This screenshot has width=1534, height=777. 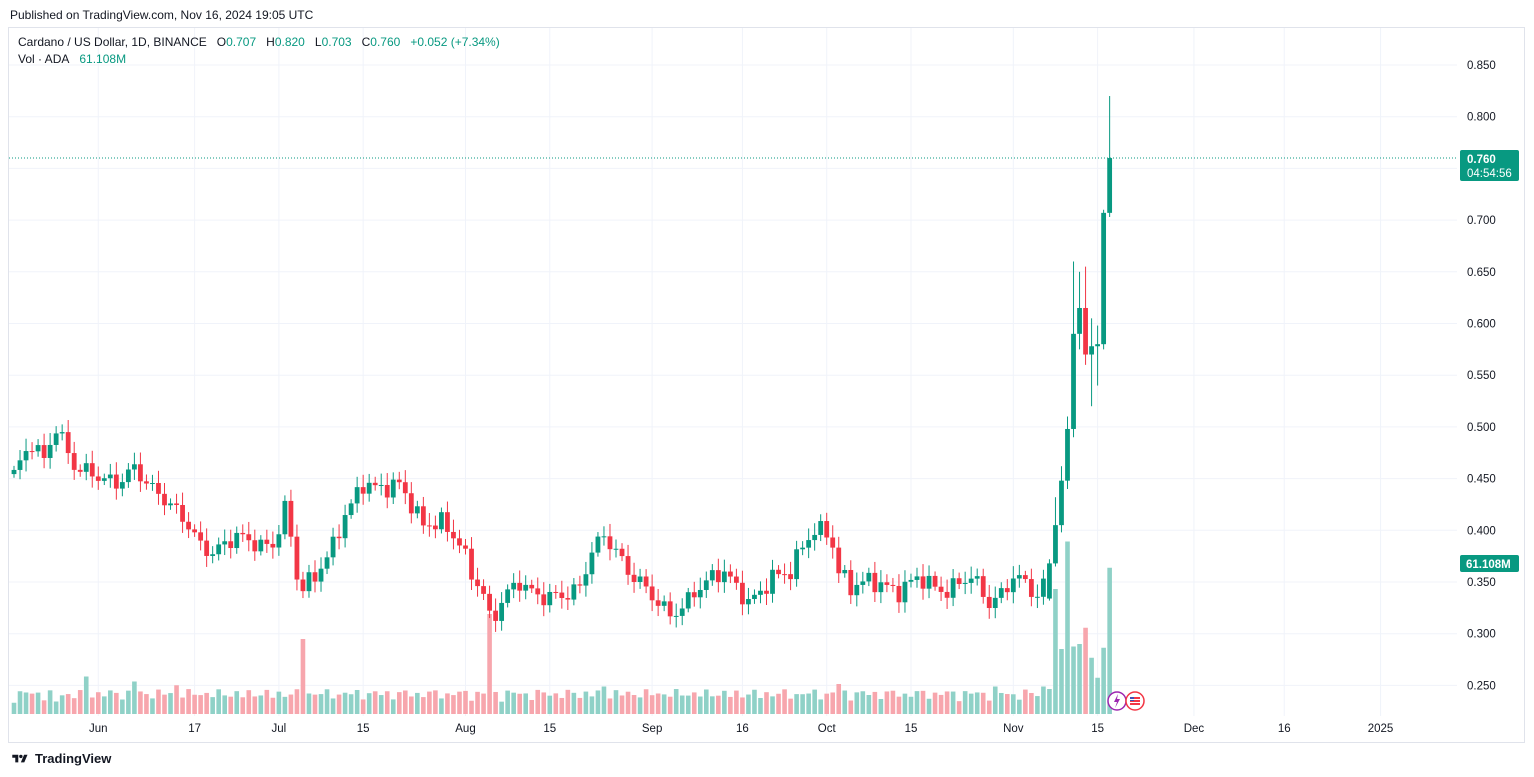 What do you see at coordinates (44, 59) in the screenshot?
I see `volume-label: Vol · ADA` at bounding box center [44, 59].